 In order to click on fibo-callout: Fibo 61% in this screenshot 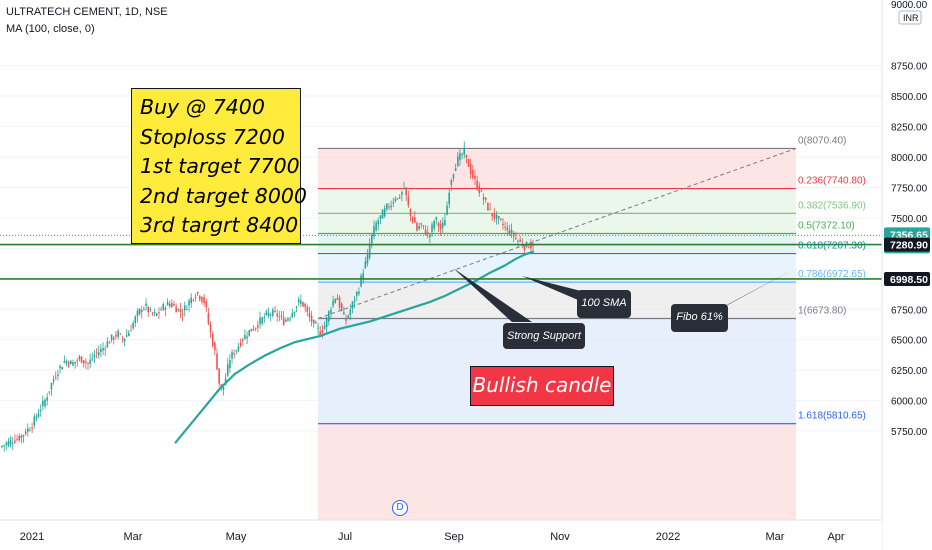, I will do `click(699, 318)`.